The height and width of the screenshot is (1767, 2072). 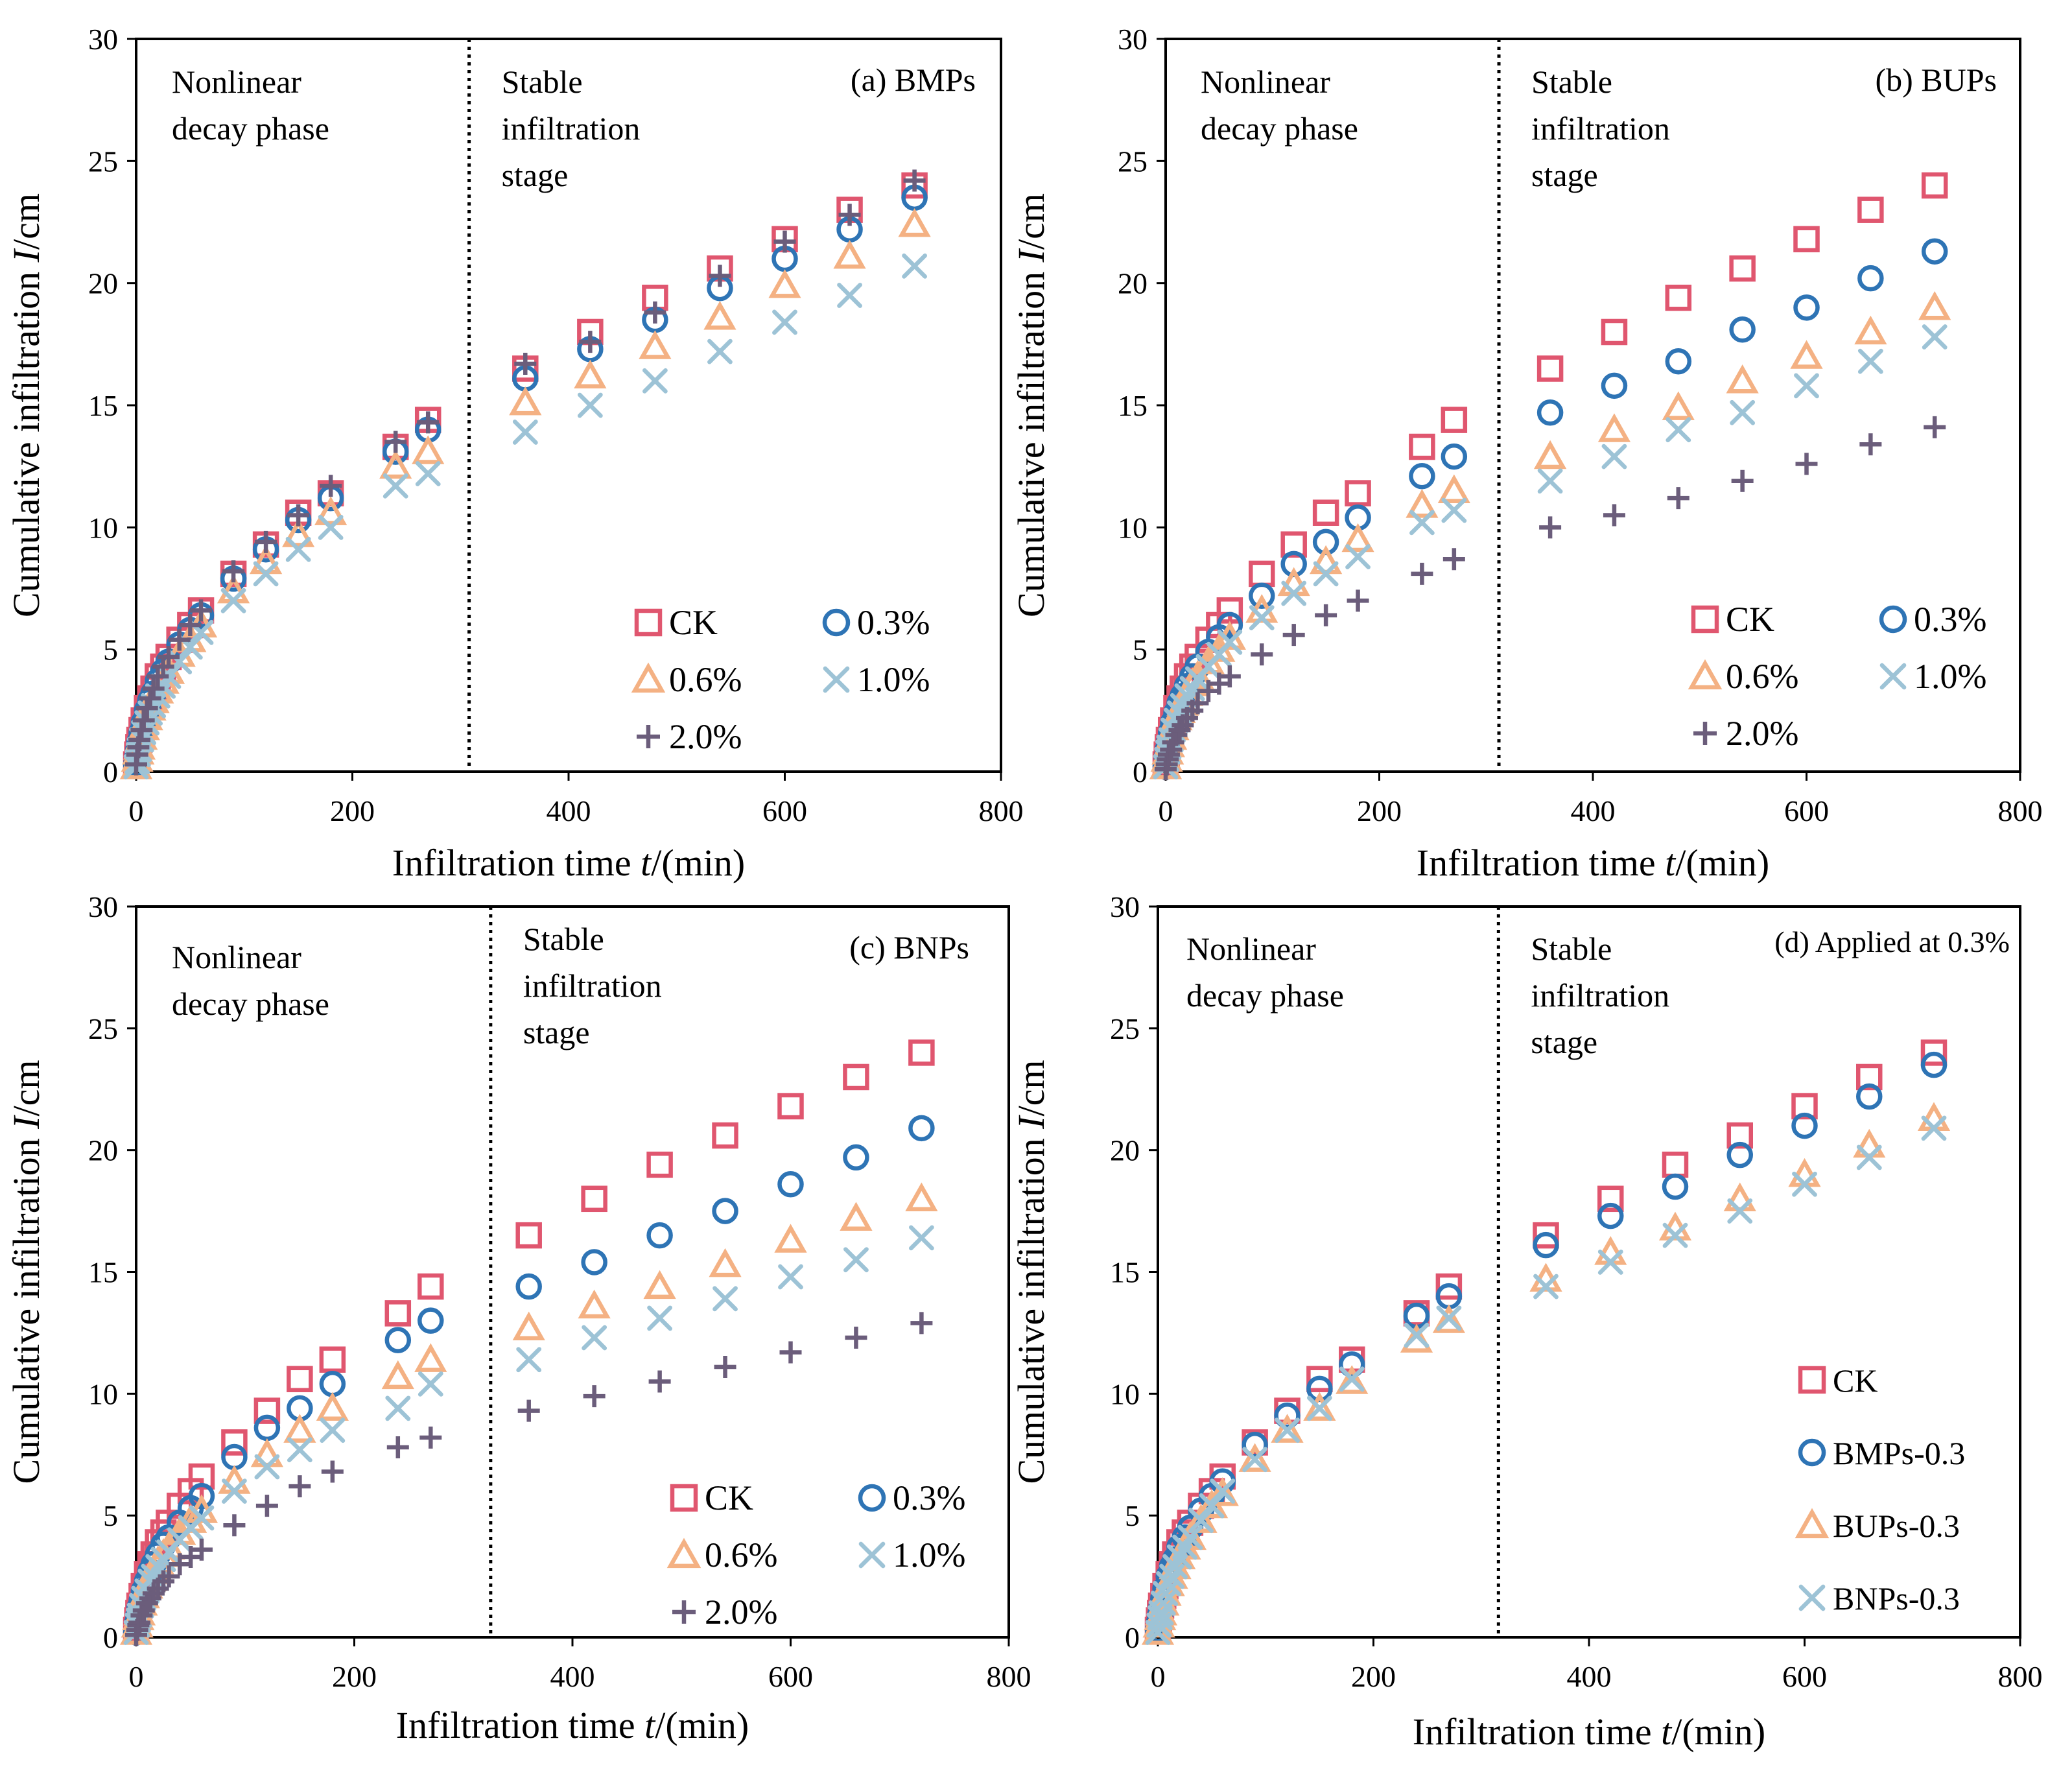 I want to click on left-phase-note: decay phase, so click(x=1279, y=128).